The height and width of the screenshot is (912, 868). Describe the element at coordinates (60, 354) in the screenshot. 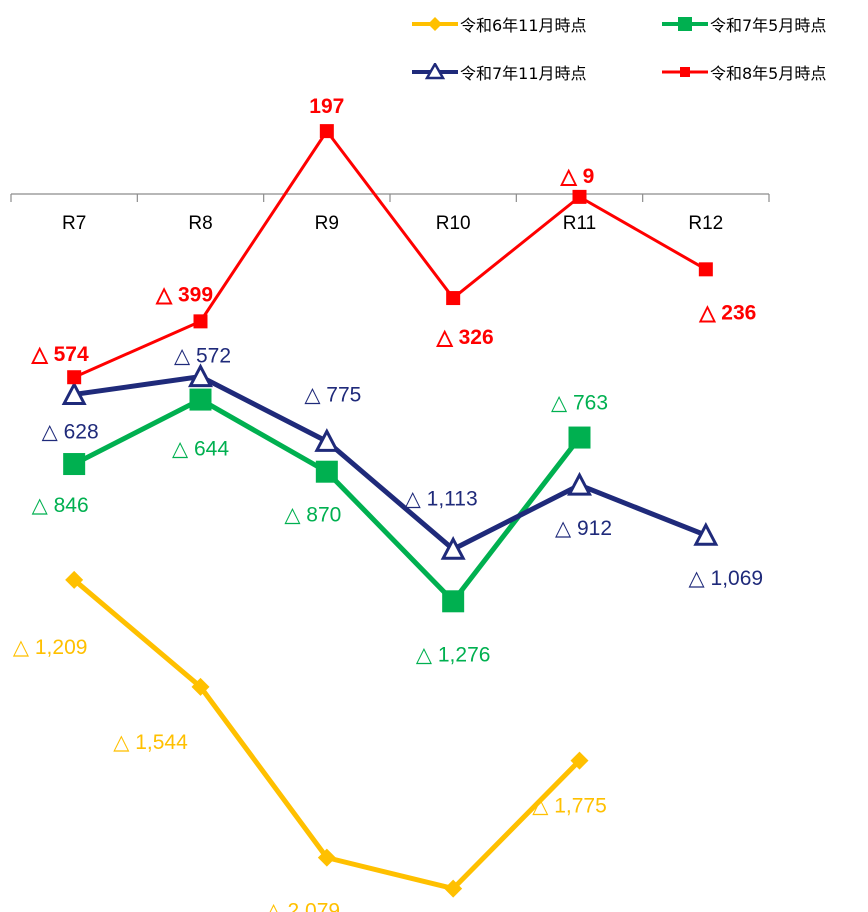

I see `data-label: △ 574` at that location.